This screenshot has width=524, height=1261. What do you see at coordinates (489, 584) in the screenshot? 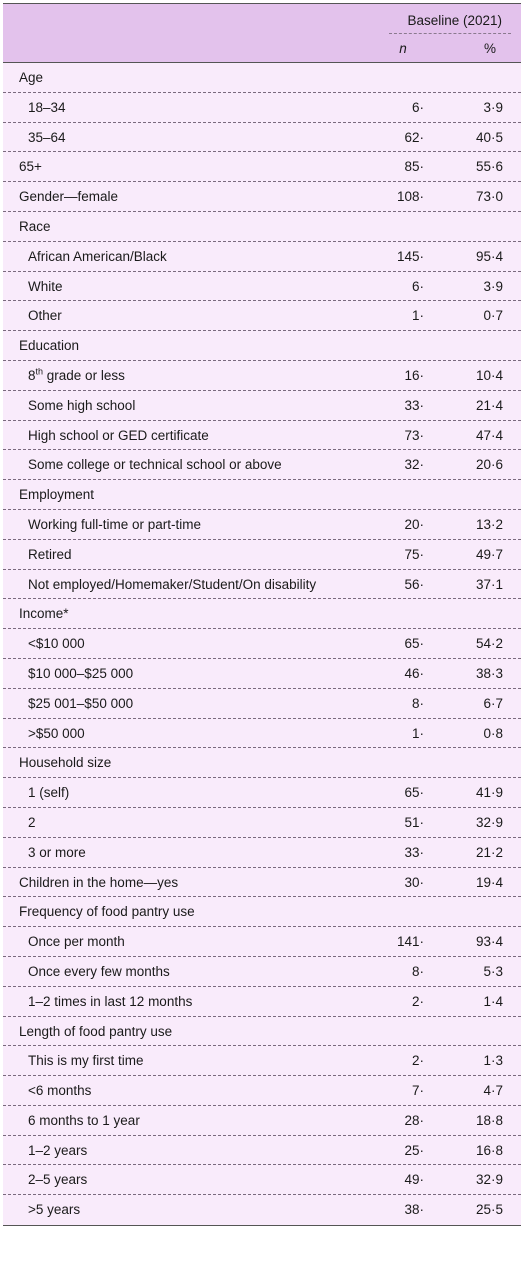
I see `percent-cell: 37·1` at bounding box center [489, 584].